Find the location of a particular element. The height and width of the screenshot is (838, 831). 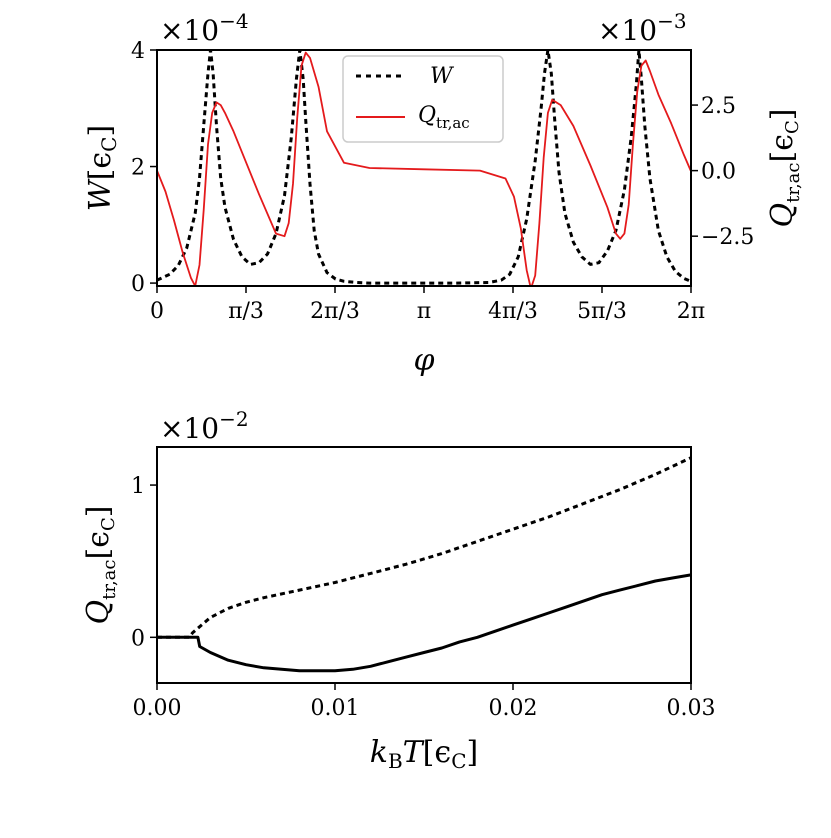

top-left-y-ticks: 0 2 4 is located at coordinates (144, 168).